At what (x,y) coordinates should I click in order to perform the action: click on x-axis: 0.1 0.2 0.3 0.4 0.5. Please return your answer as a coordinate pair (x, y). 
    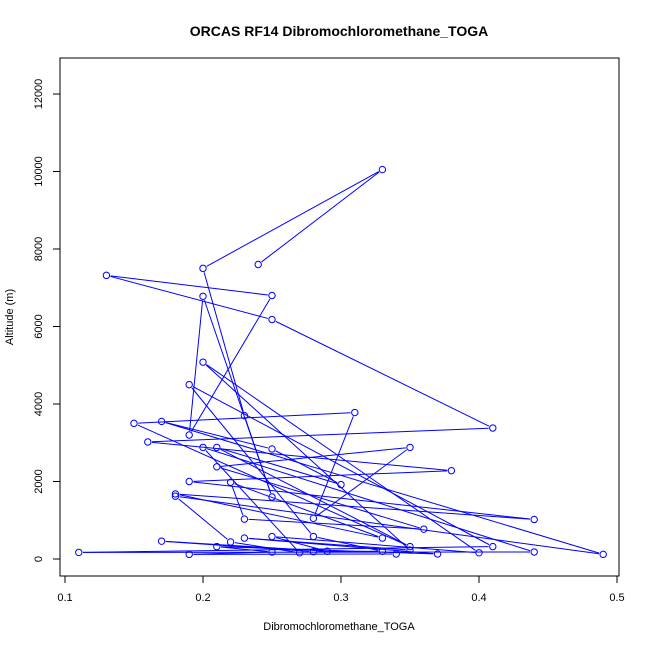
    Looking at the image, I should click on (341, 589).